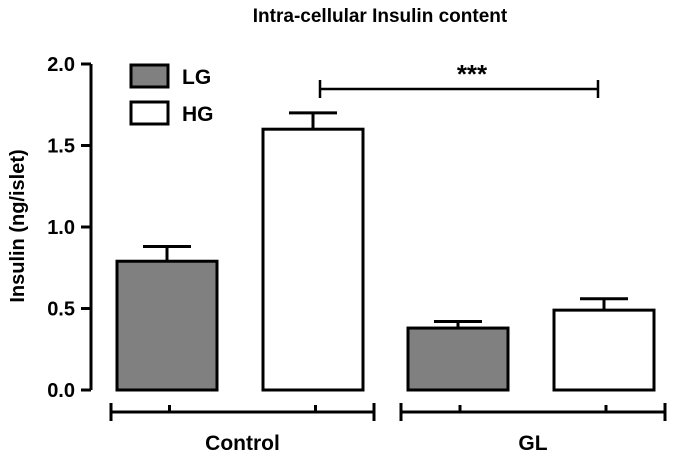 The image size is (685, 457). I want to click on y-axis-ticks: 0.0 0.5 1.0 1.5 2.0, so click(69, 228).